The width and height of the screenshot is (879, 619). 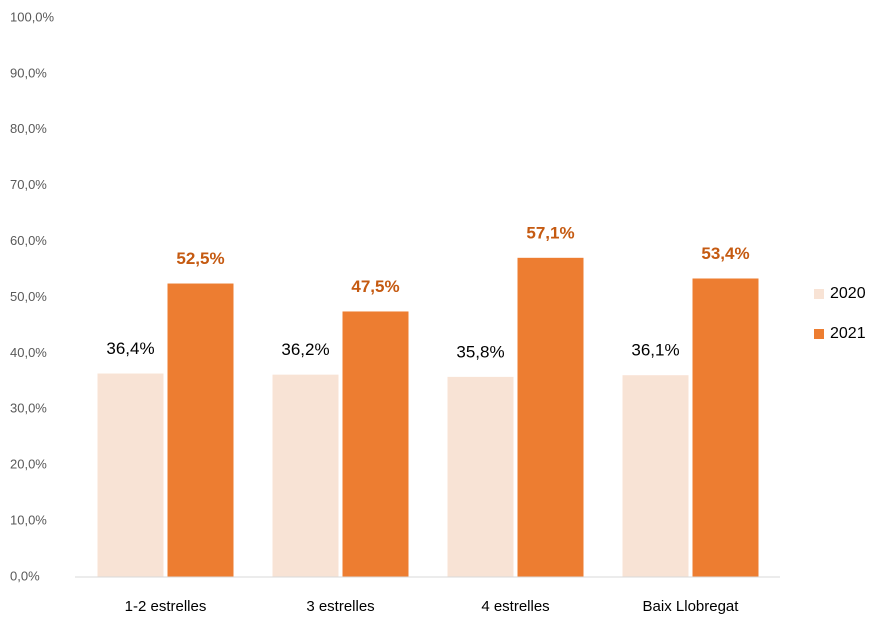 I want to click on x-tick-label: 1-2 estrelles, so click(x=166, y=606).